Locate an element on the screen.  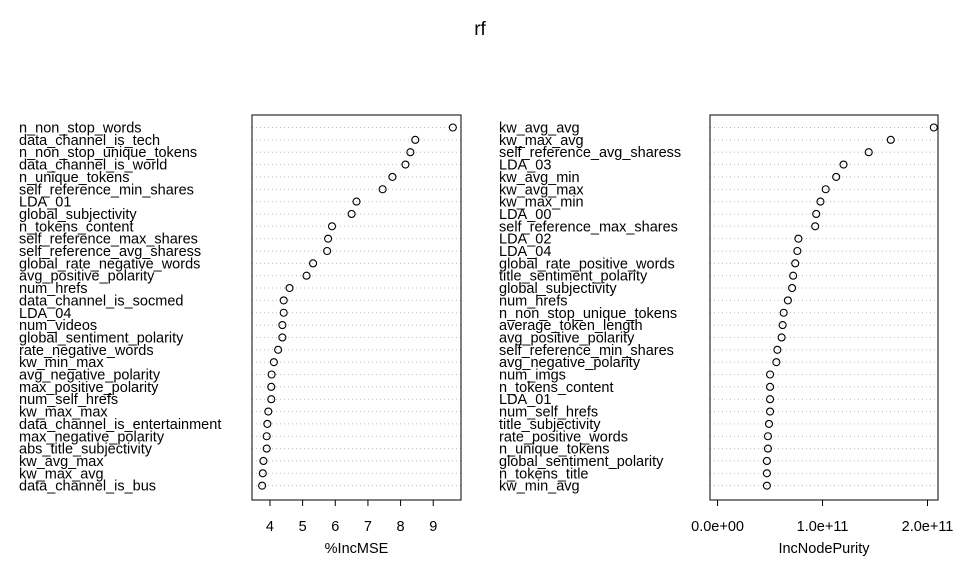
row-label: num_videos is located at coordinates (58, 326).